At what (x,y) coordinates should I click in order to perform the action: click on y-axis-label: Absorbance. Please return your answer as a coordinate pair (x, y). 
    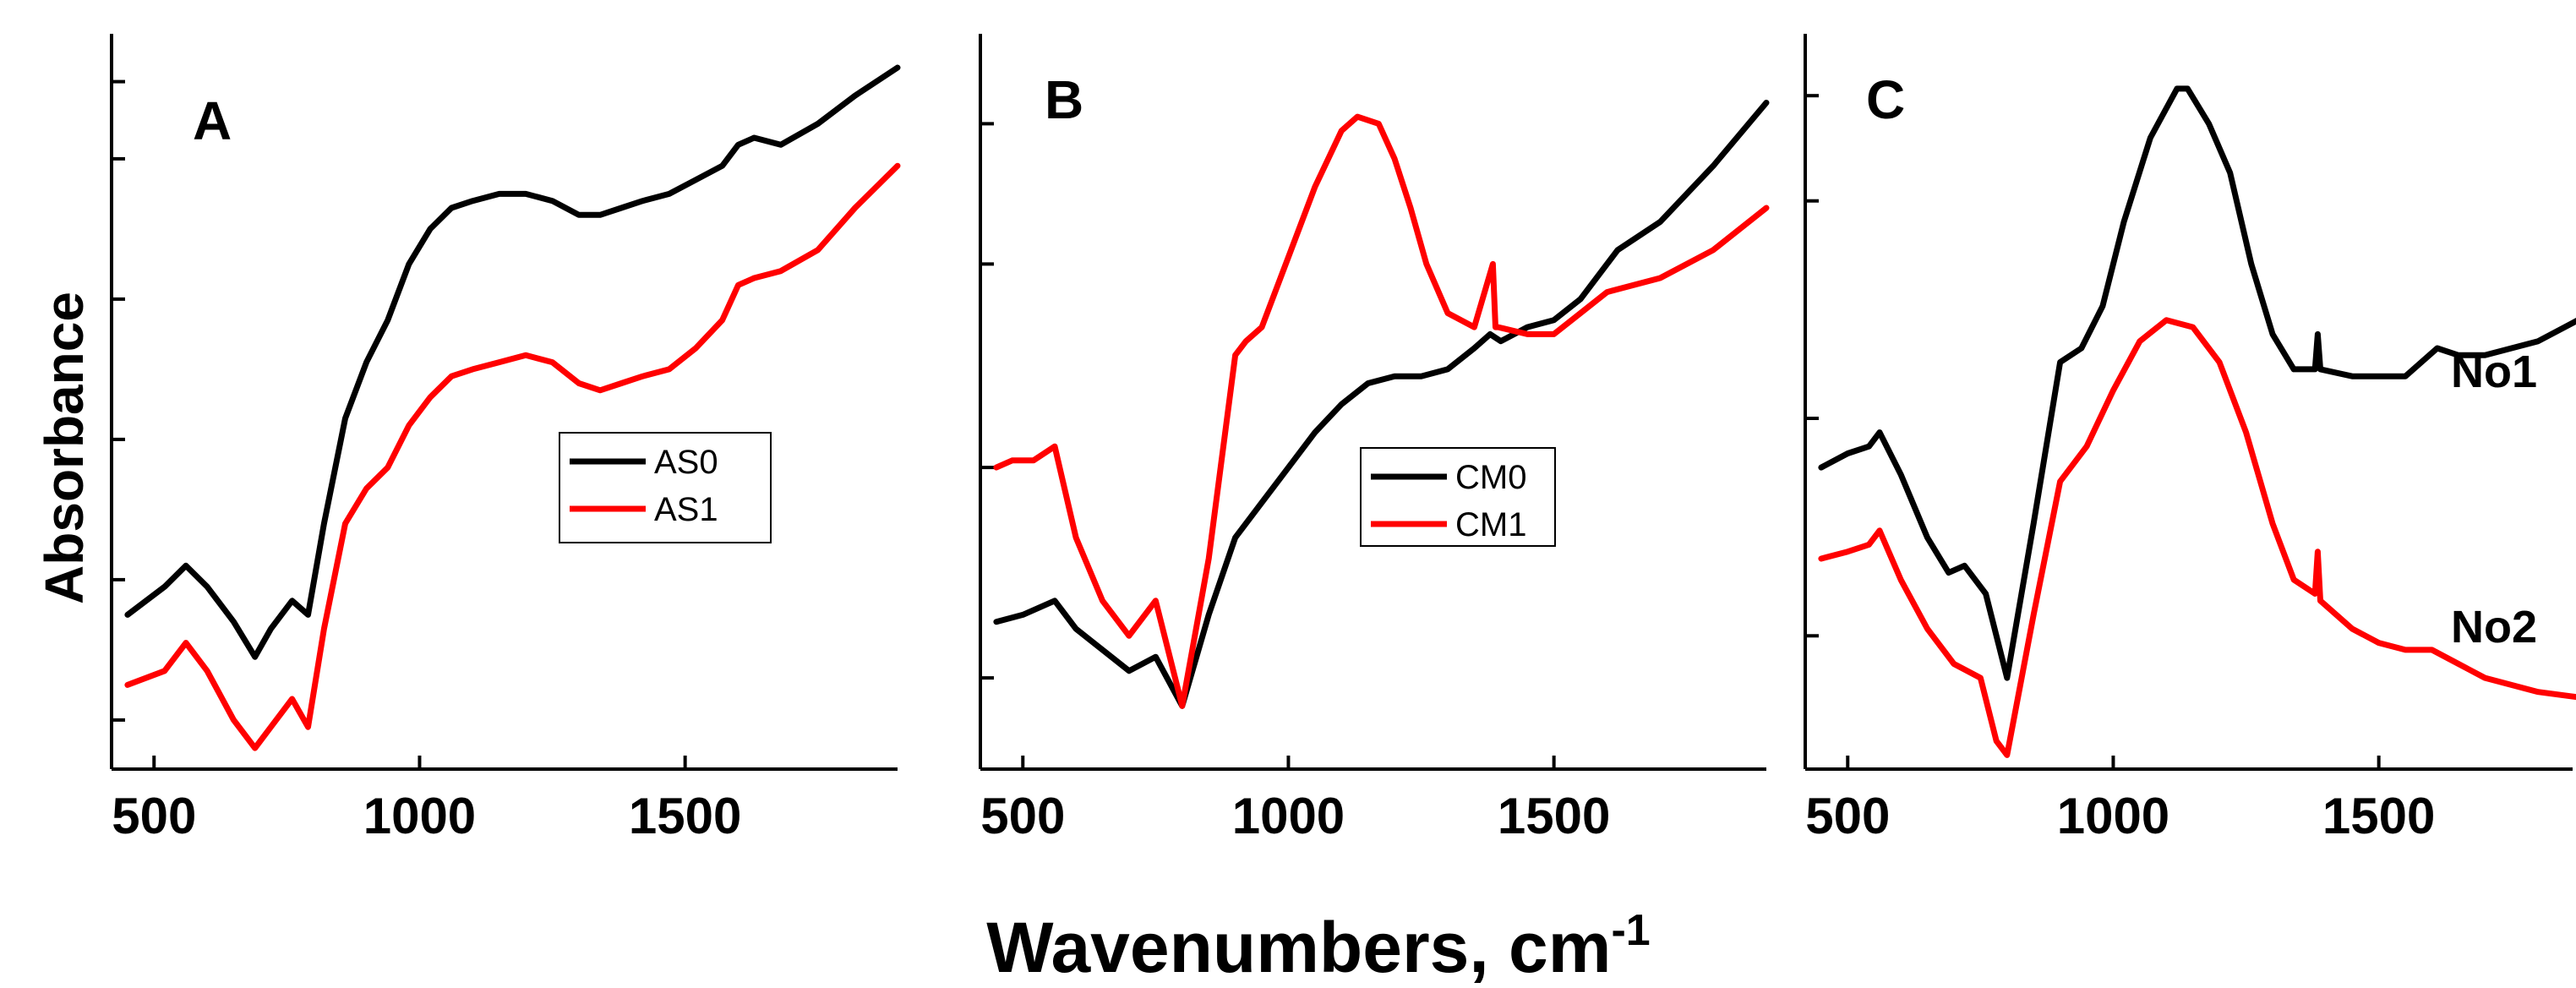
    Looking at the image, I should click on (64, 448).